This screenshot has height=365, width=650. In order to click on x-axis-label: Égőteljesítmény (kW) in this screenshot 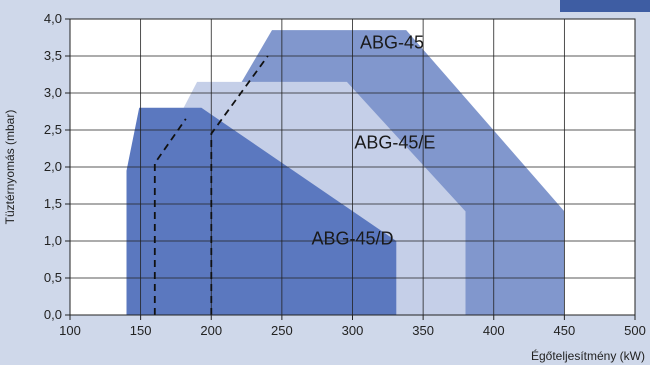, I will do `click(588, 355)`.